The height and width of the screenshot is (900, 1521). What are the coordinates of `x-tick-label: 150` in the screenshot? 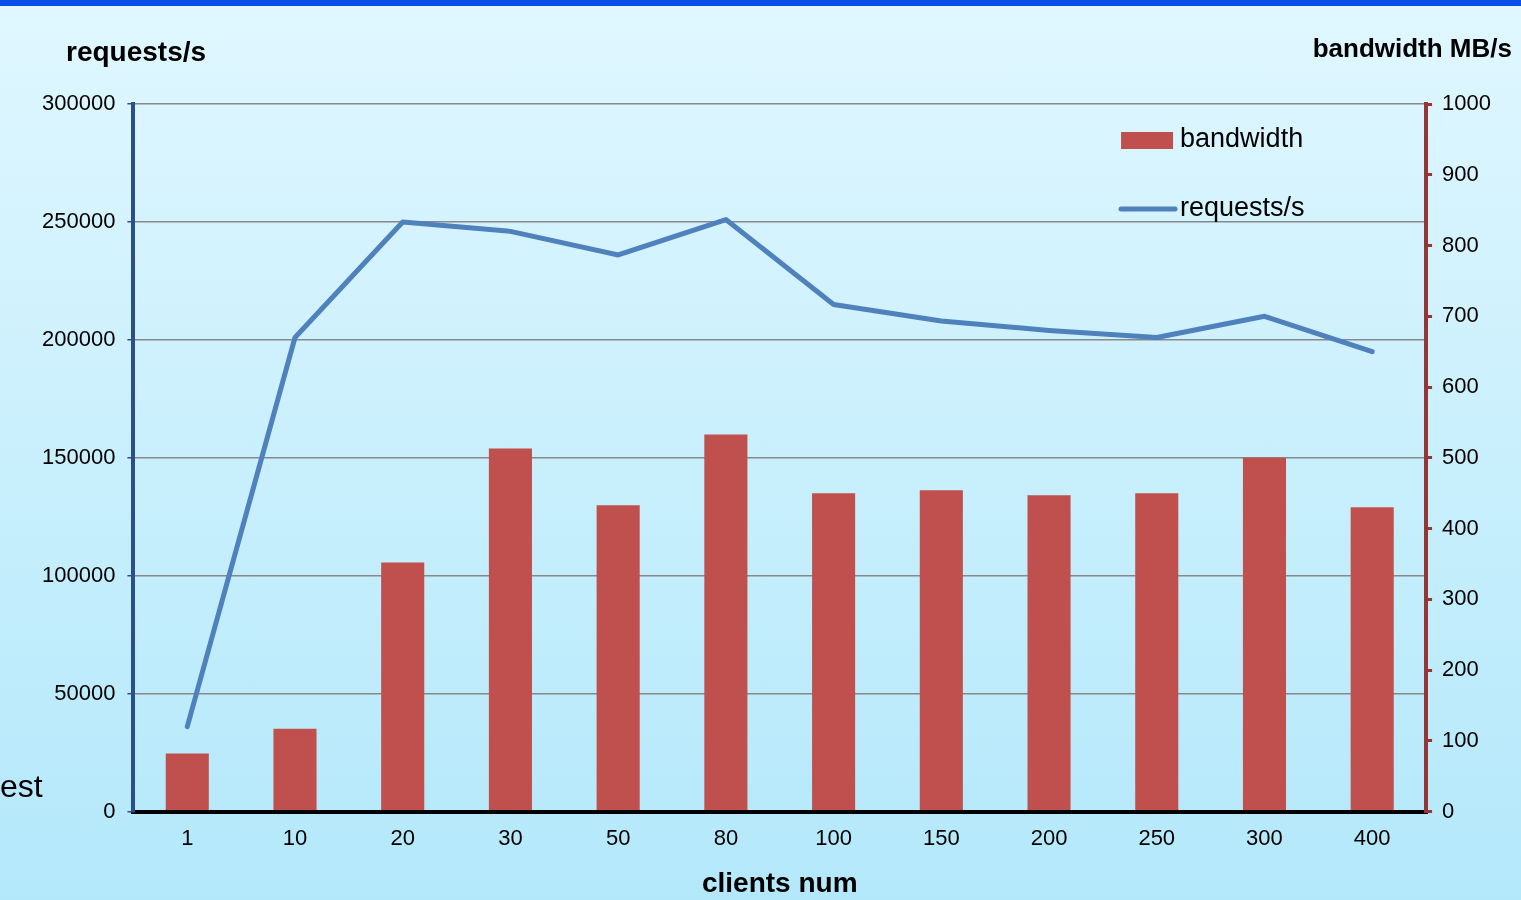 It's located at (941, 837).